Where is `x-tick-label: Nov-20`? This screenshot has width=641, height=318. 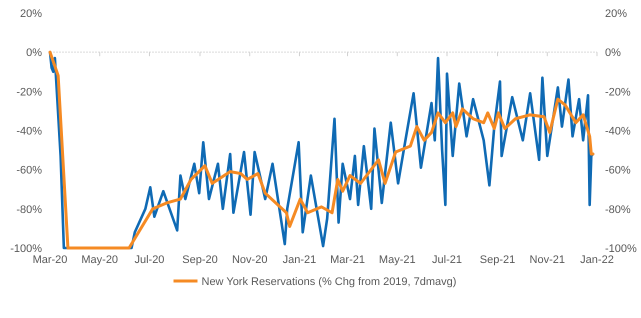
x-tick-label: Nov-20 is located at coordinates (250, 260).